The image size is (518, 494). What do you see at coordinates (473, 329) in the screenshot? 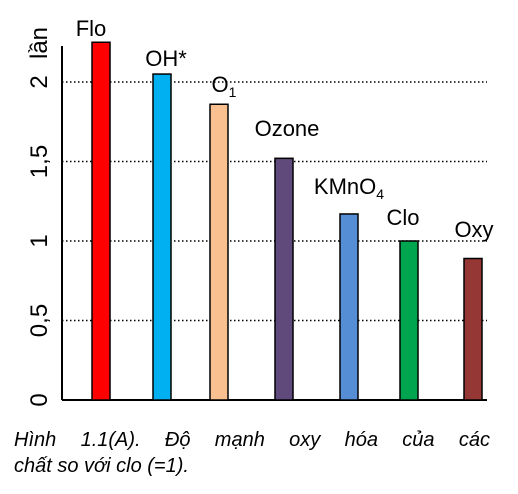
I see `bar-oxy` at bounding box center [473, 329].